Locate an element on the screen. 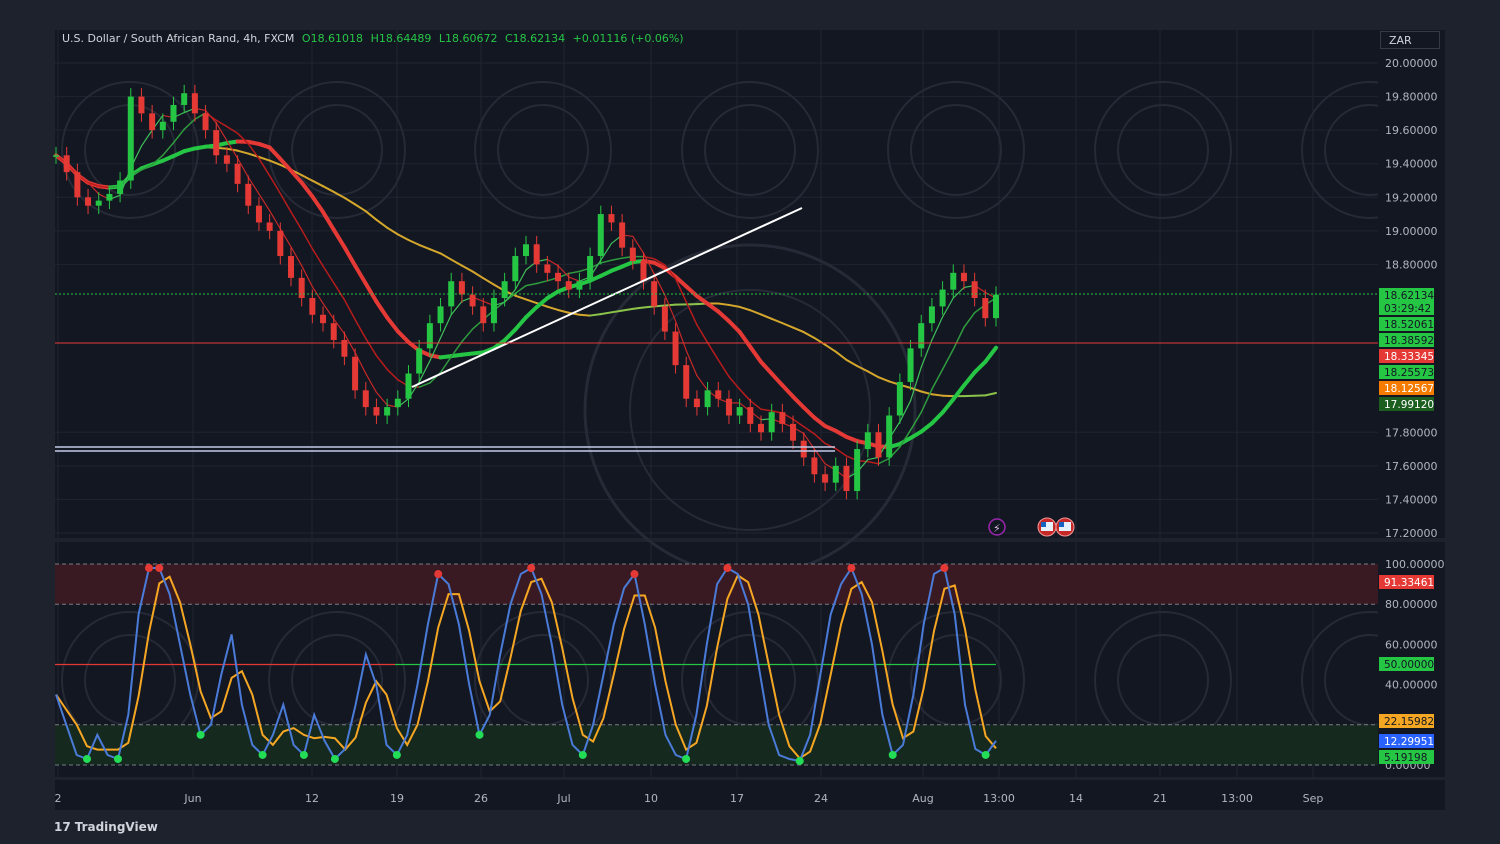  stoch-axis-label-text: 5.19198 is located at coordinates (1405, 758).